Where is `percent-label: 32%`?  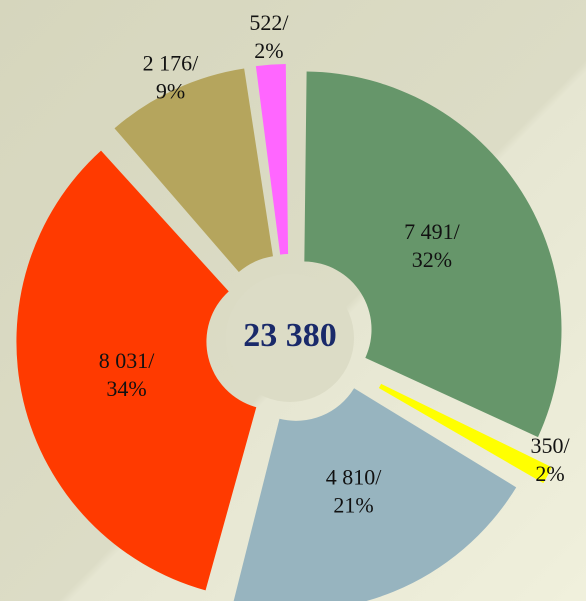
percent-label: 32% is located at coordinates (432, 259).